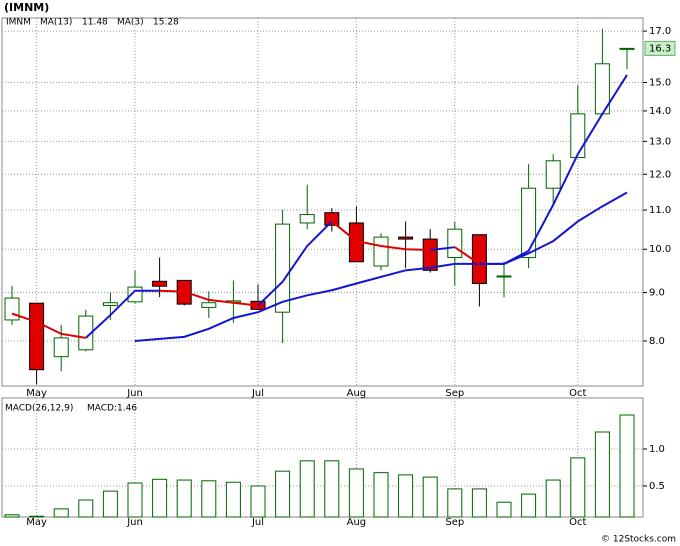 The image size is (680, 546). Describe the element at coordinates (660, 210) in the screenshot. I see `y-tick-label: 11.0` at that location.